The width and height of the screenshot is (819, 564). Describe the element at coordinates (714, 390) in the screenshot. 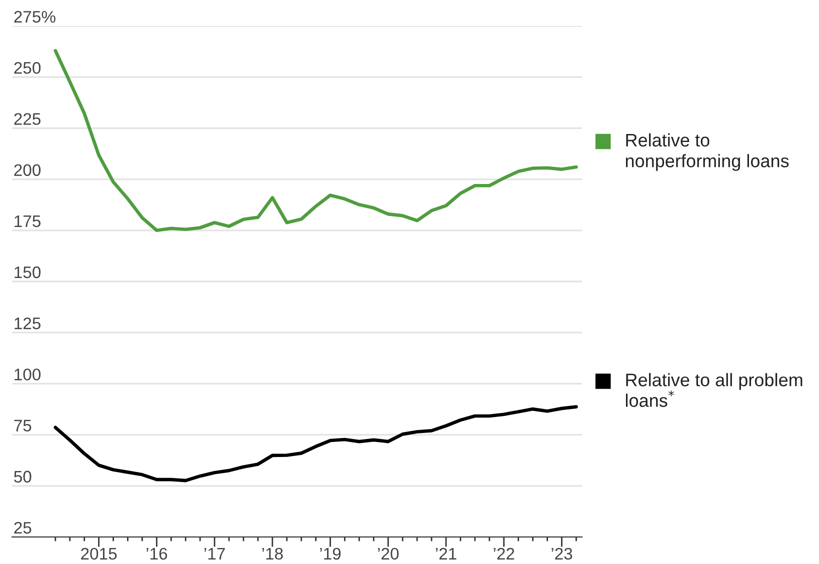

I see `legend-label: Relative to all problem loans$^{*}$` at that location.